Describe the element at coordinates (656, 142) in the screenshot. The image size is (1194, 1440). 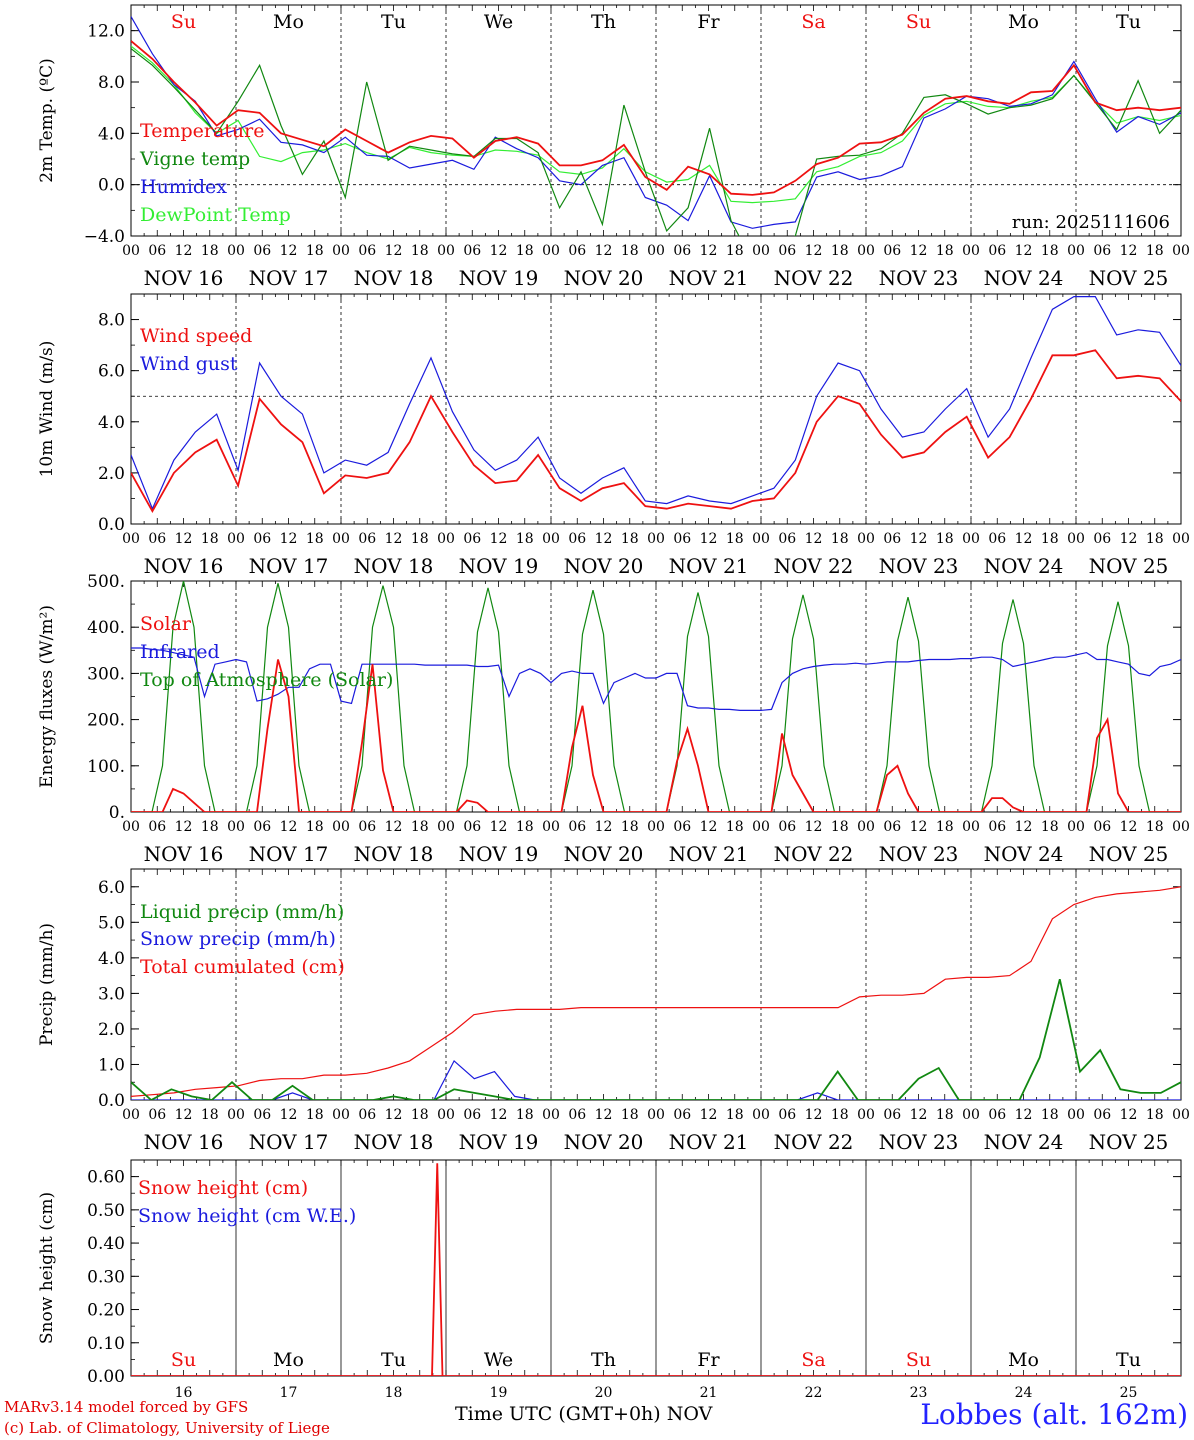
I see `series-vigne-temp` at that location.